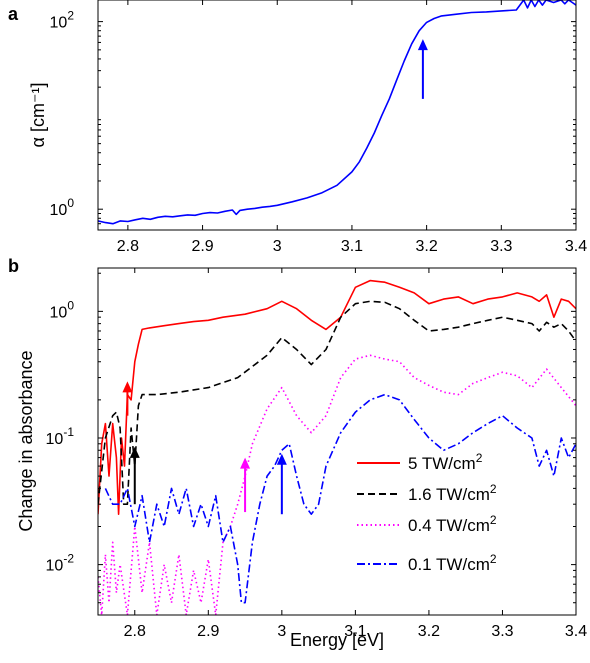 Image resolution: width=590 pixels, height=663 pixels. I want to click on legend-entry-0: 5 TW/cm2, so click(420, 462).